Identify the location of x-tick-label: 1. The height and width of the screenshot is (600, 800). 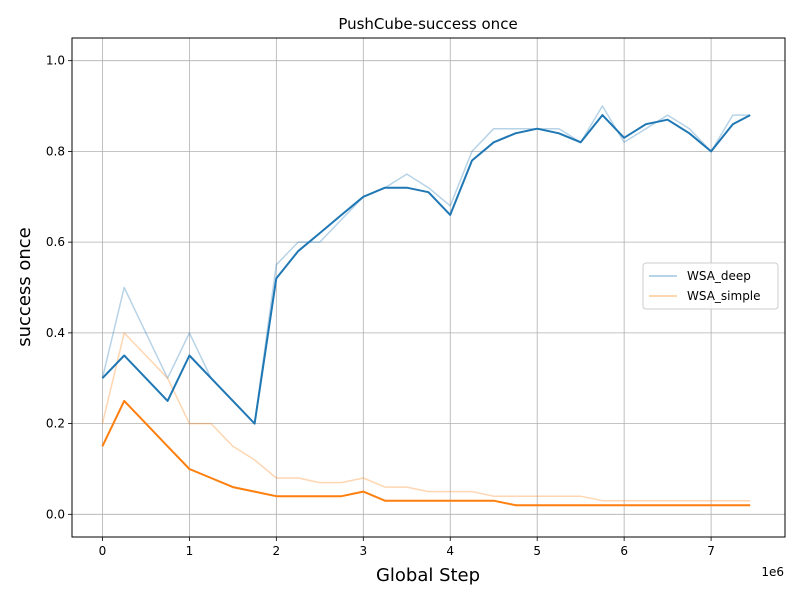
(190, 551).